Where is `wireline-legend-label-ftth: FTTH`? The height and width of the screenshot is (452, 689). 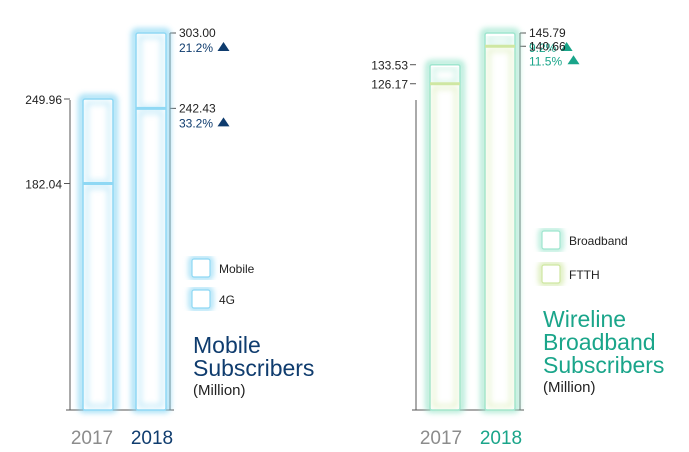 wireline-legend-label-ftth: FTTH is located at coordinates (584, 275).